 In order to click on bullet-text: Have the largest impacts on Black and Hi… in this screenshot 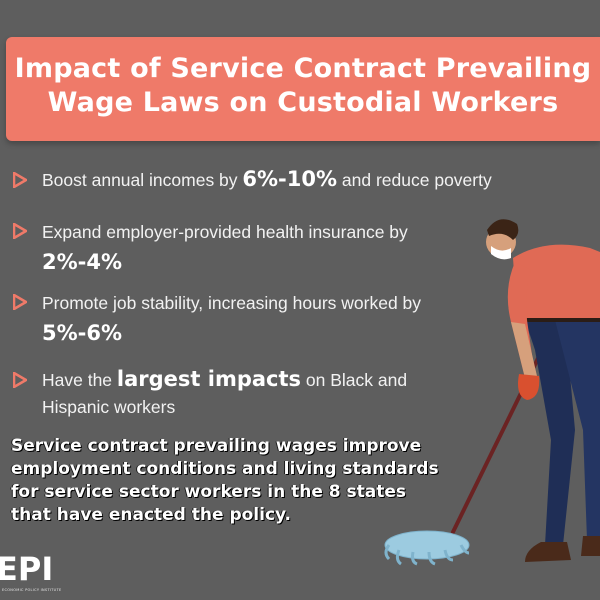, I will do `click(242, 393)`.